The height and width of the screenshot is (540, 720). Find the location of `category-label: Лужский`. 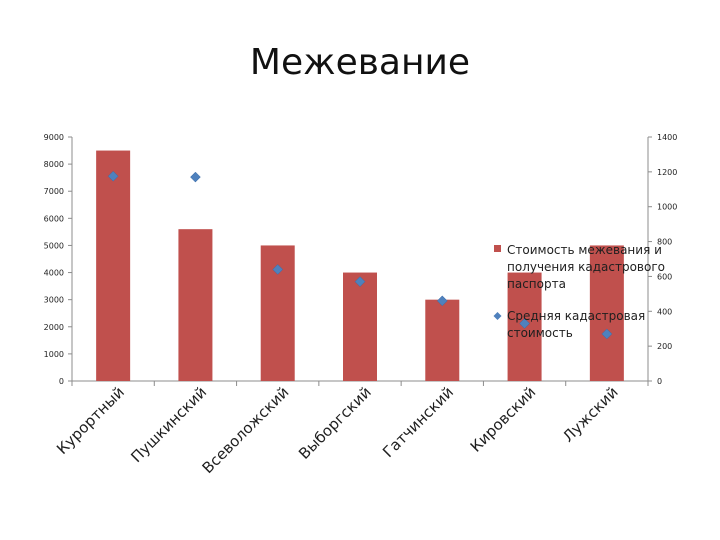

category-label: Лужский is located at coordinates (590, 414).